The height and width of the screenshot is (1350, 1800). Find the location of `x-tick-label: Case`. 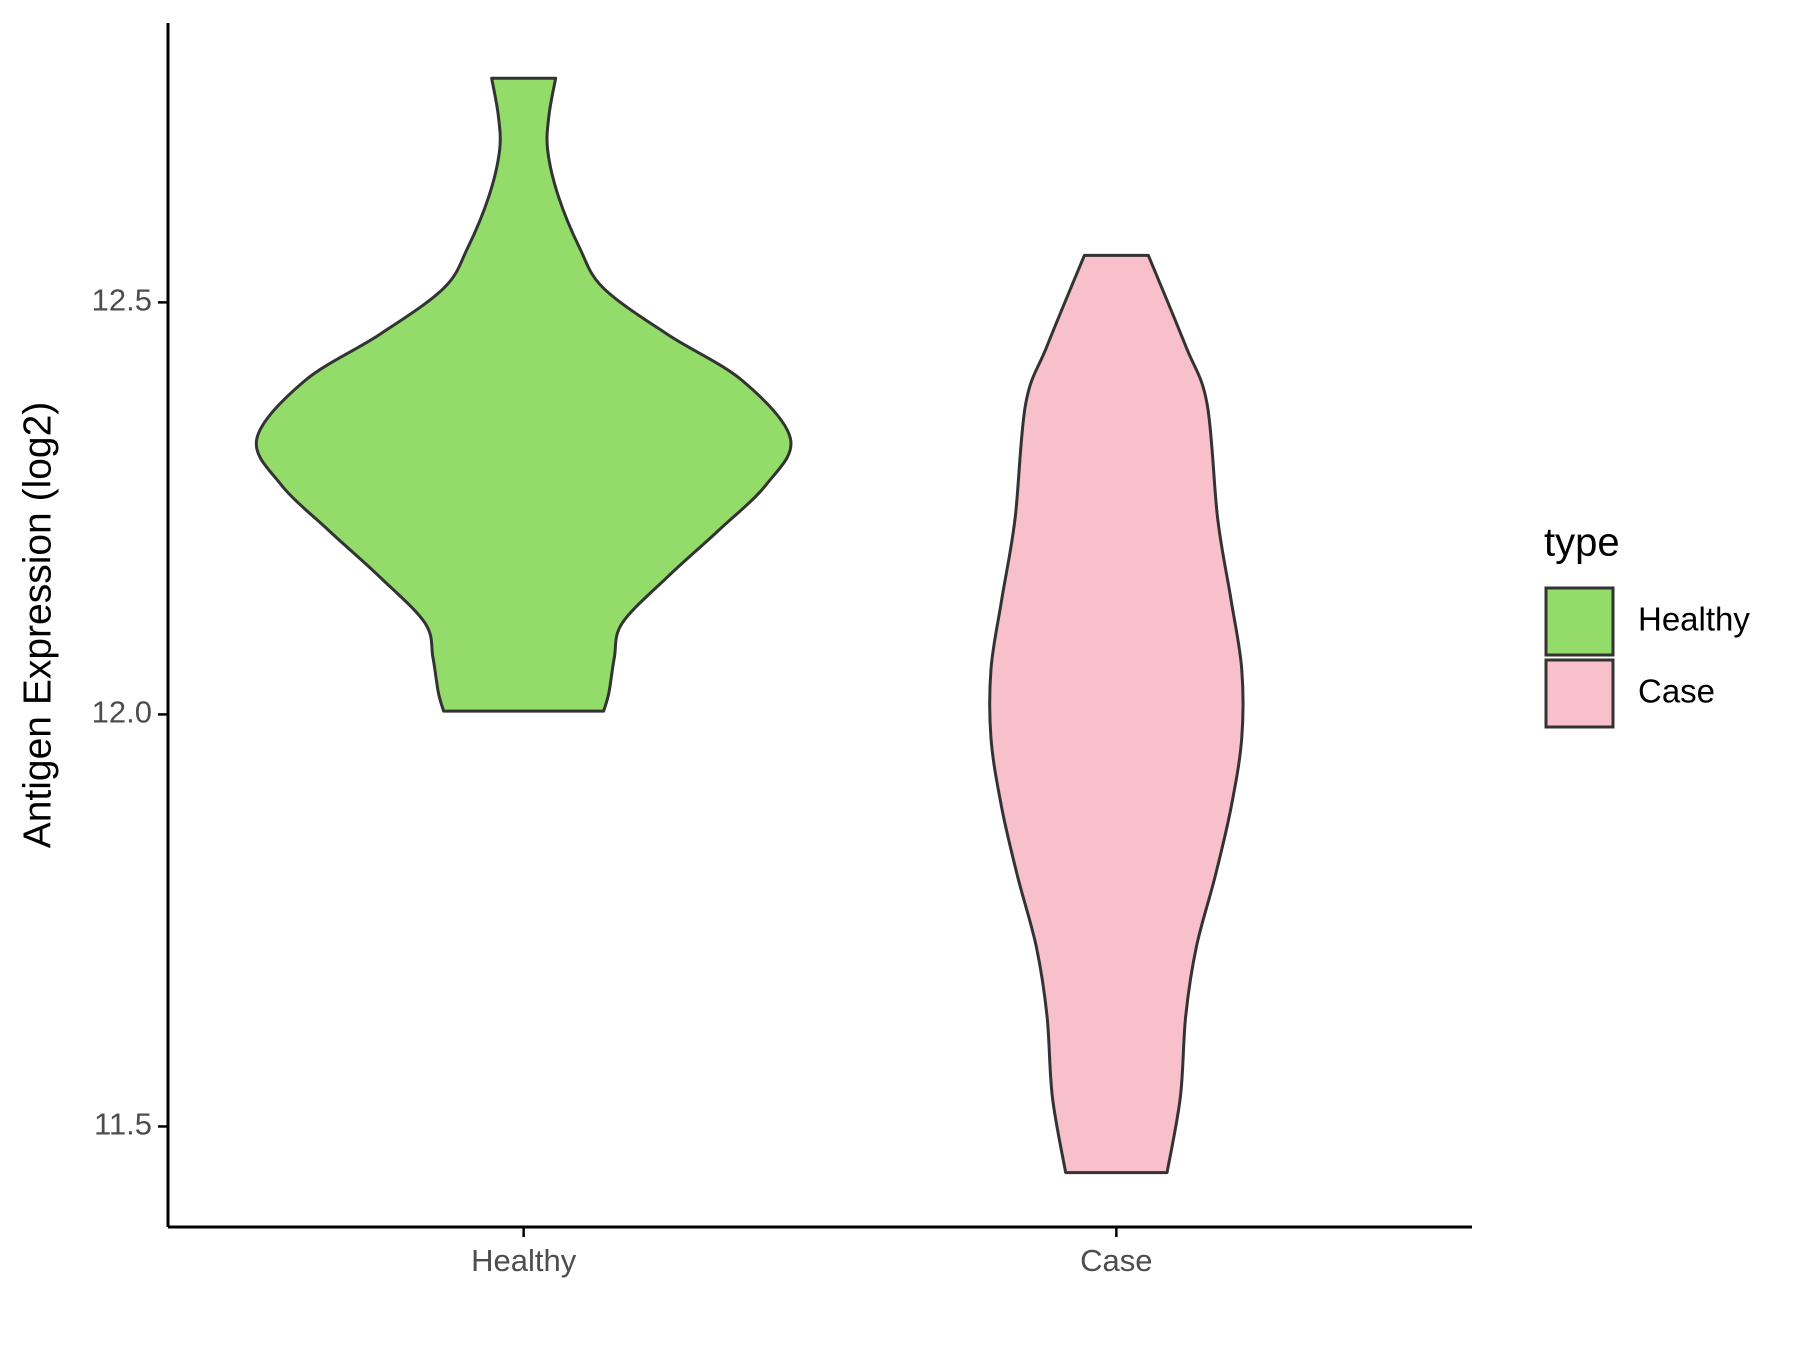

x-tick-label: Case is located at coordinates (1116, 1260).